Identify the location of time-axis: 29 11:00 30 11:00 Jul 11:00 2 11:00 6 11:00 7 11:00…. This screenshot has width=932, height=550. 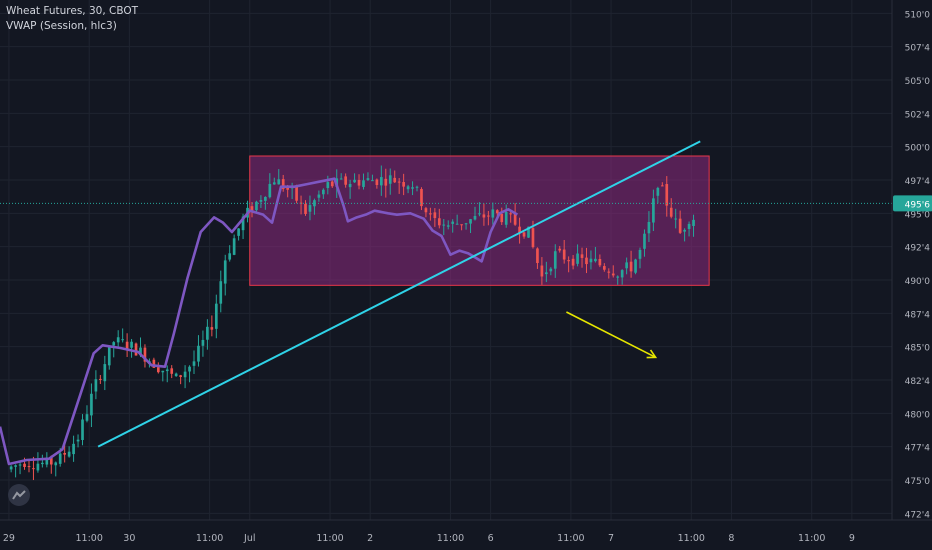
(466, 534).